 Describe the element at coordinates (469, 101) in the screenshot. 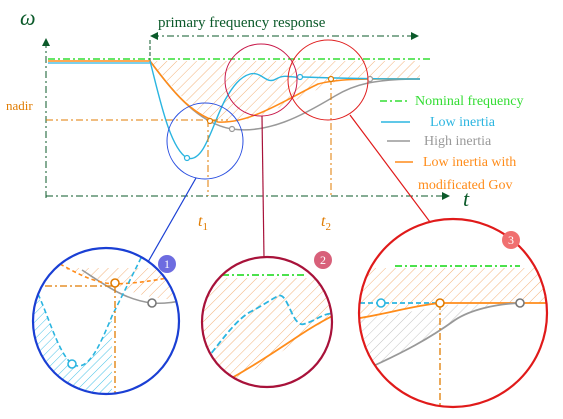

I see `legend-label-nominal: Nominal frequency` at that location.